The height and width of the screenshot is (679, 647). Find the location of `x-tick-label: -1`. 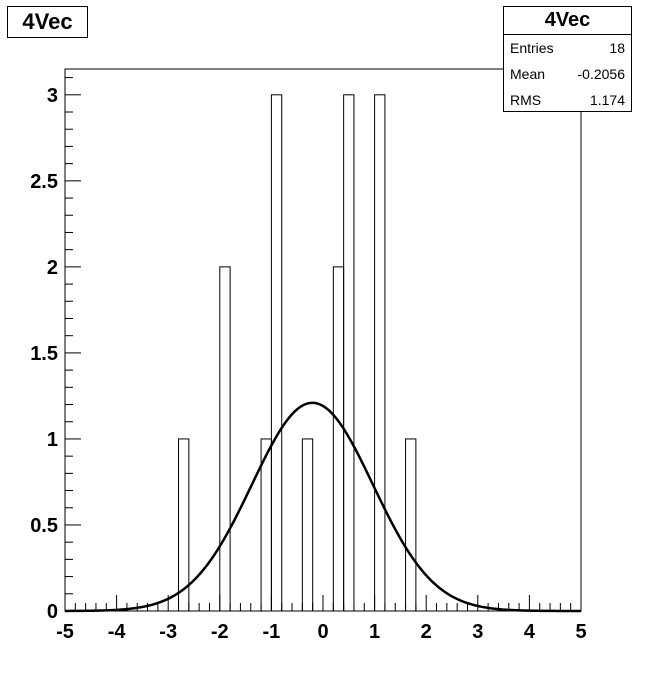

x-tick-label: -1 is located at coordinates (272, 632).